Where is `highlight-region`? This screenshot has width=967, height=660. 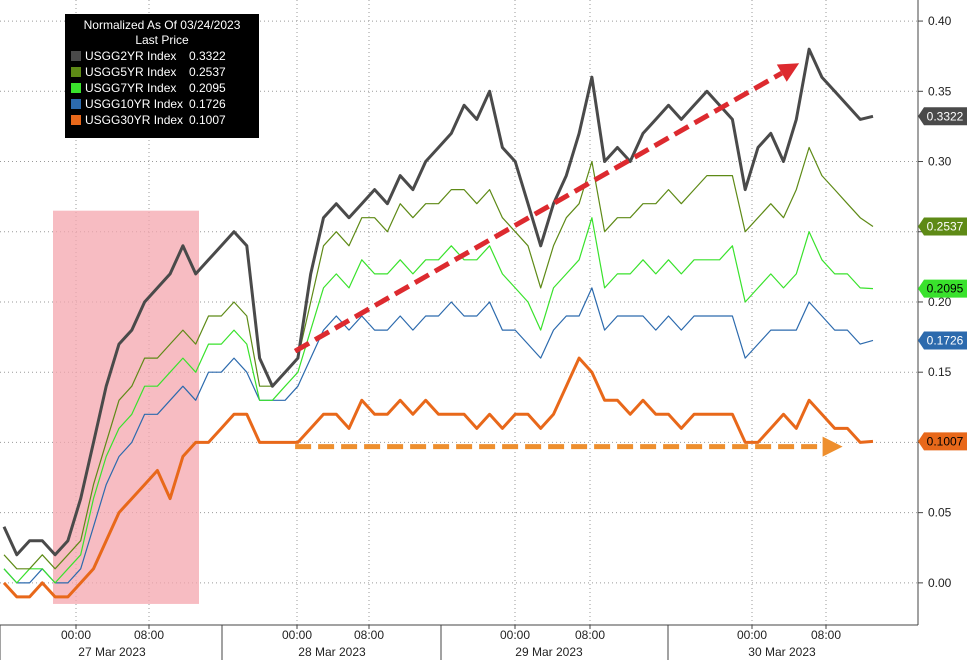 highlight-region is located at coordinates (126, 407).